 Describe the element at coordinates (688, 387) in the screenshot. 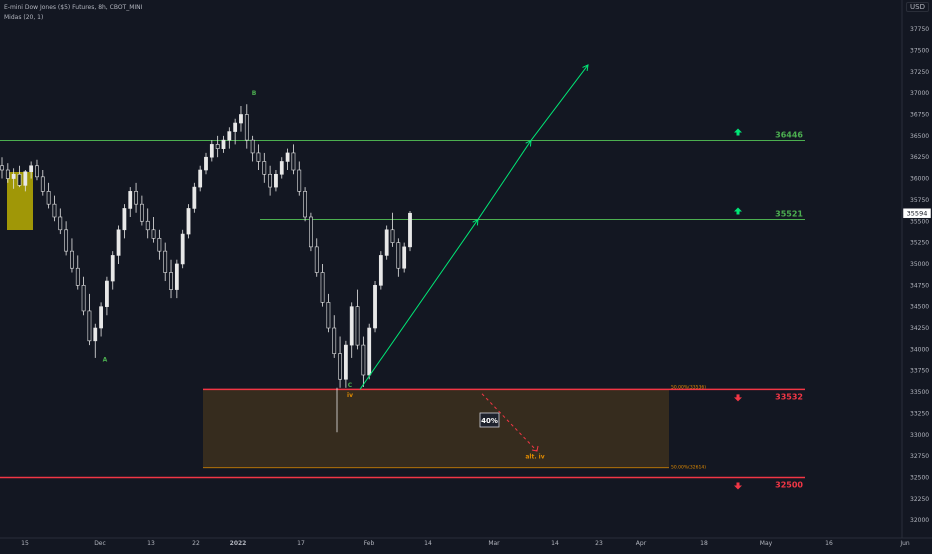

I see `zone-top-label: 50.00%(33536)` at that location.